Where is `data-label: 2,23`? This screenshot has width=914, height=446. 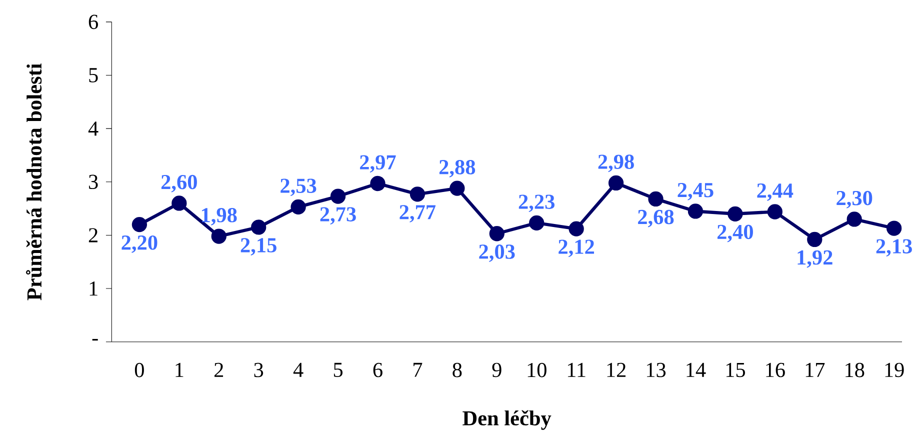
data-label: 2,23 is located at coordinates (536, 203).